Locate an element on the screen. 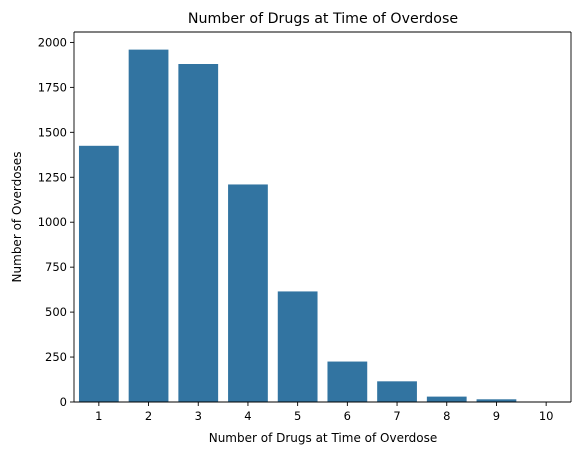  x-tick-label: 9 is located at coordinates (496, 416).